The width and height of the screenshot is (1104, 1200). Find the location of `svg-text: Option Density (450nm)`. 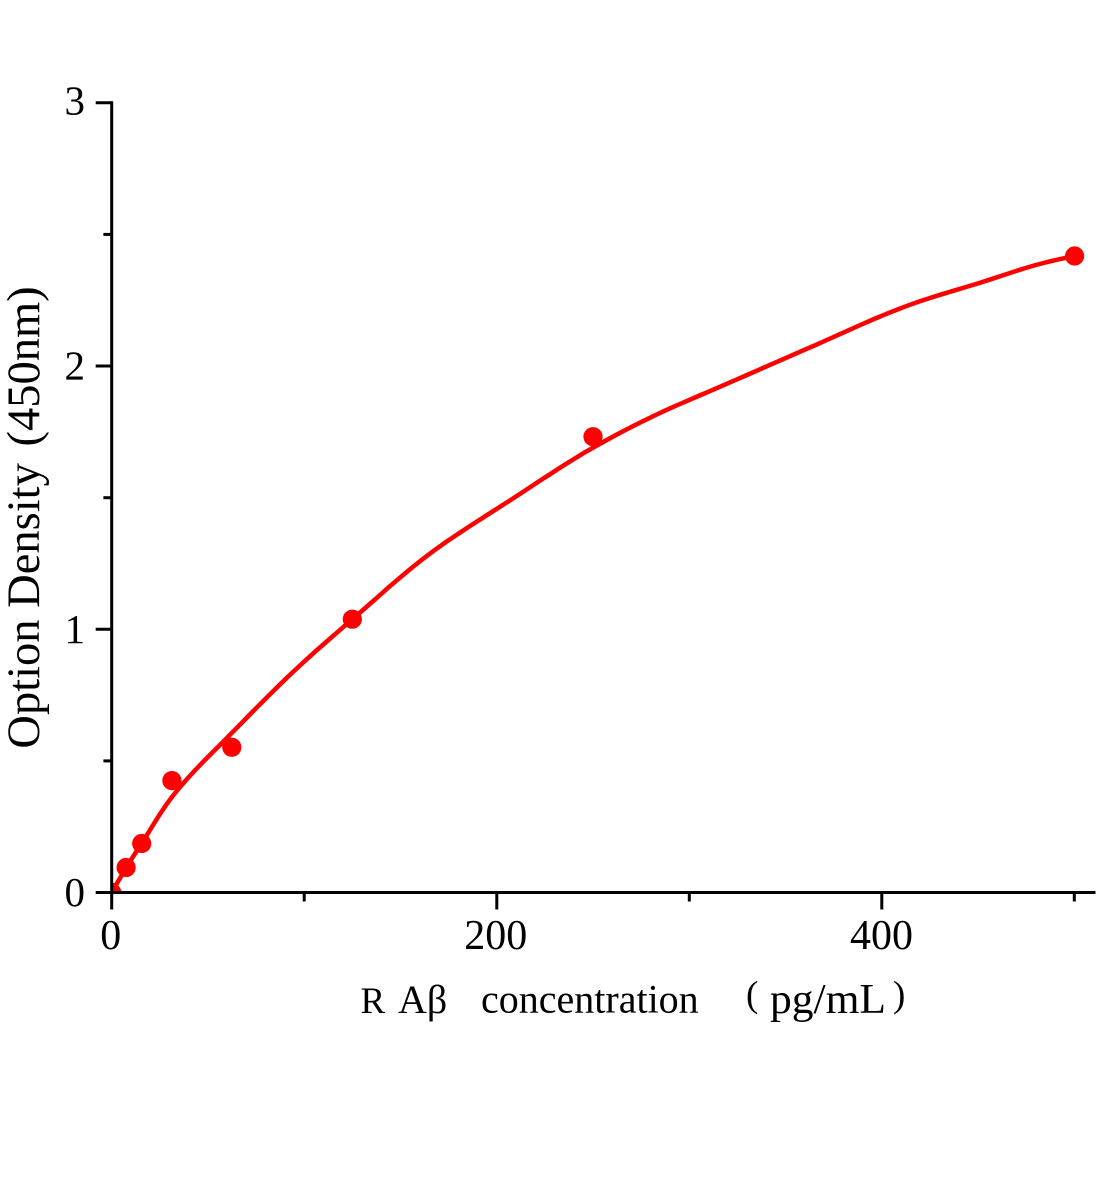

svg-text: Option Density (450nm) is located at coordinates (25, 517).